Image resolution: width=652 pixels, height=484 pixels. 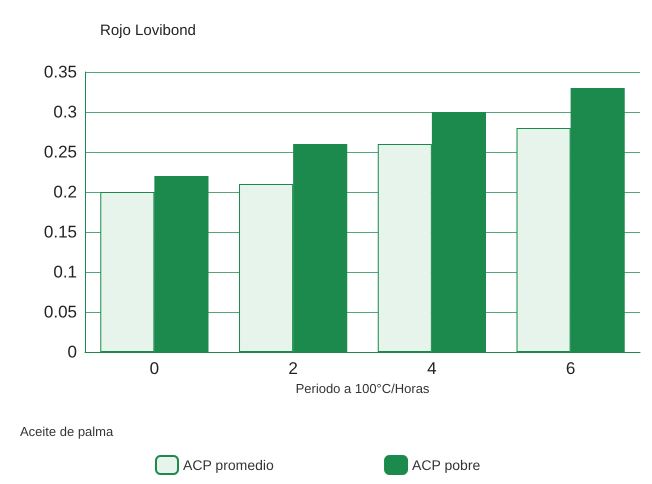 I want to click on legend-label: ACP promedio, so click(x=228, y=465).